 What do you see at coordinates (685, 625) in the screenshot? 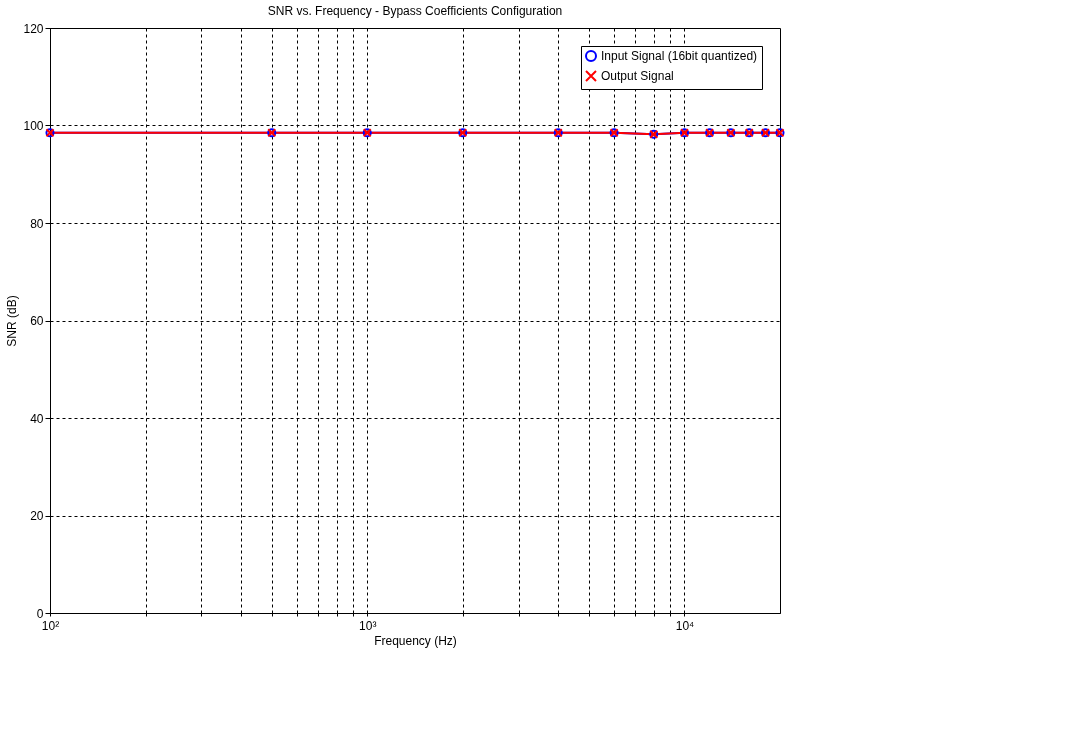
I see `x-tick-label: 10⁴` at bounding box center [685, 625].